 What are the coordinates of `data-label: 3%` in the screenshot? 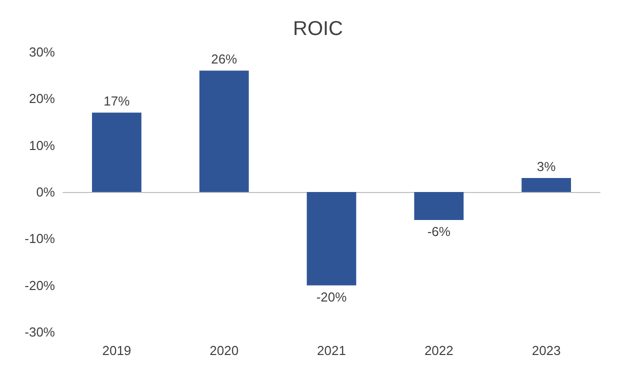 It's located at (546, 166).